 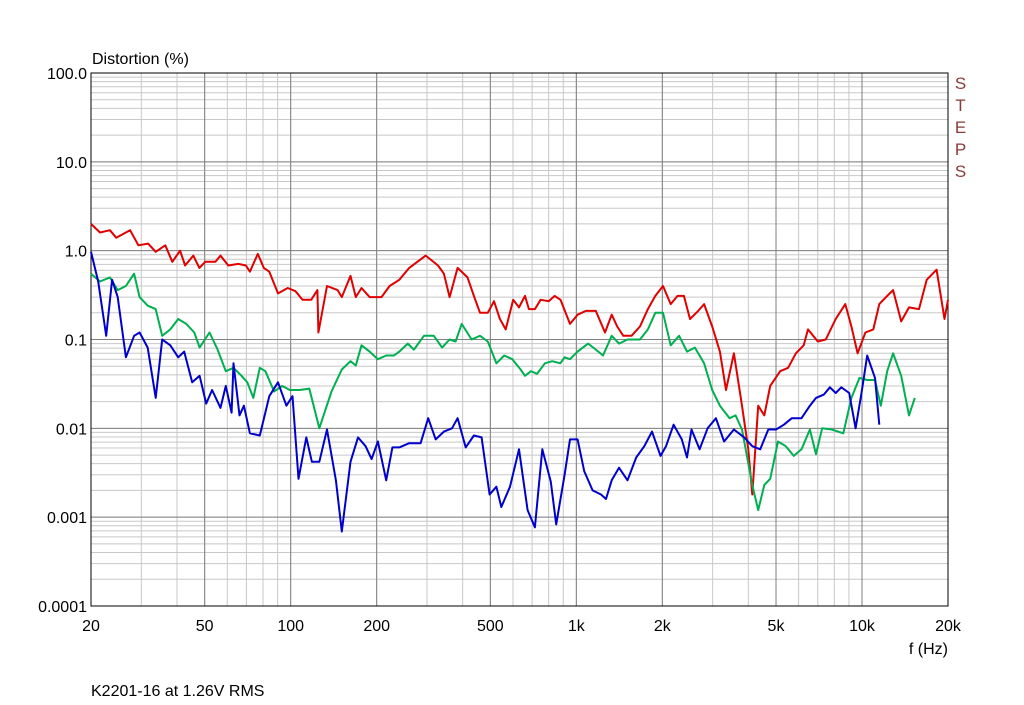 What do you see at coordinates (948, 626) in the screenshot?
I see `x-tick-label: 20k` at bounding box center [948, 626].